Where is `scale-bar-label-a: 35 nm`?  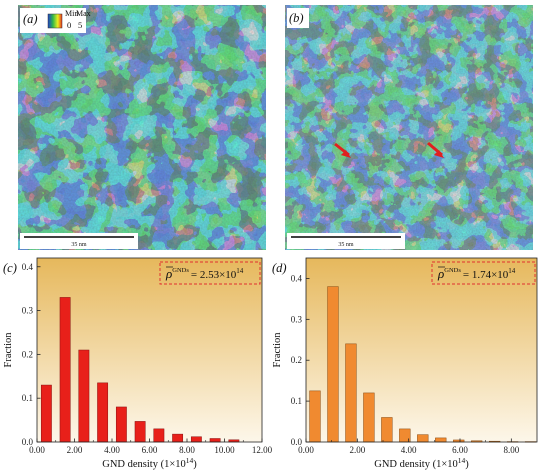
scale-bar-label-a: 35 nm is located at coordinates (79, 245).